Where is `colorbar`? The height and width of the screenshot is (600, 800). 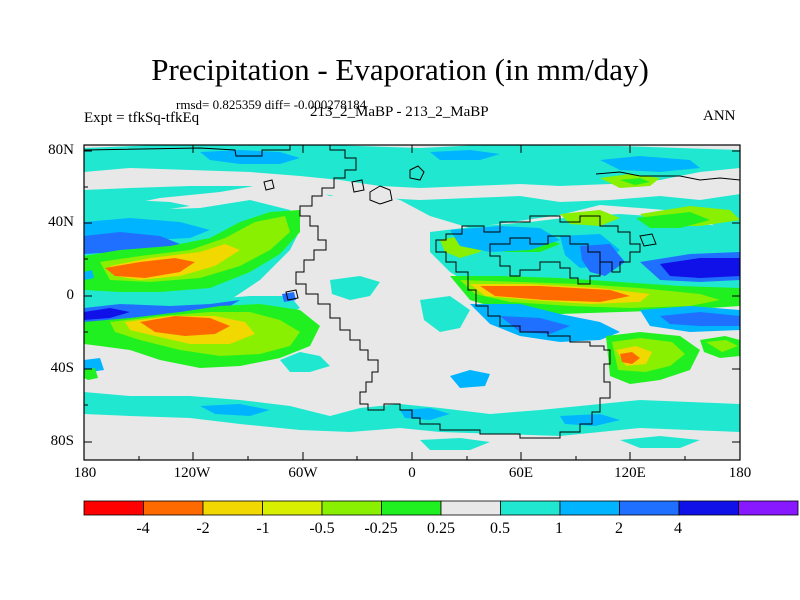
colorbar is located at coordinates (441, 508).